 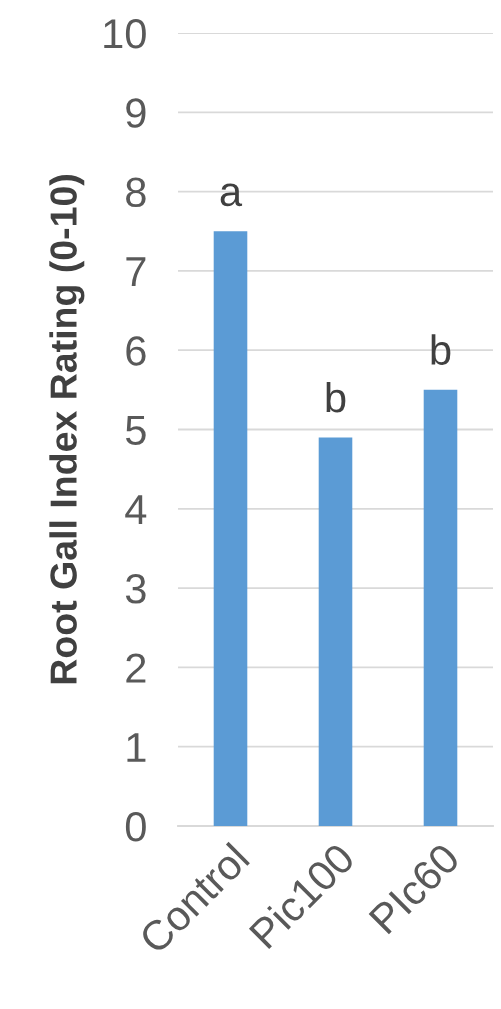 I want to click on y-tick-label: 9, so click(x=136, y=113).